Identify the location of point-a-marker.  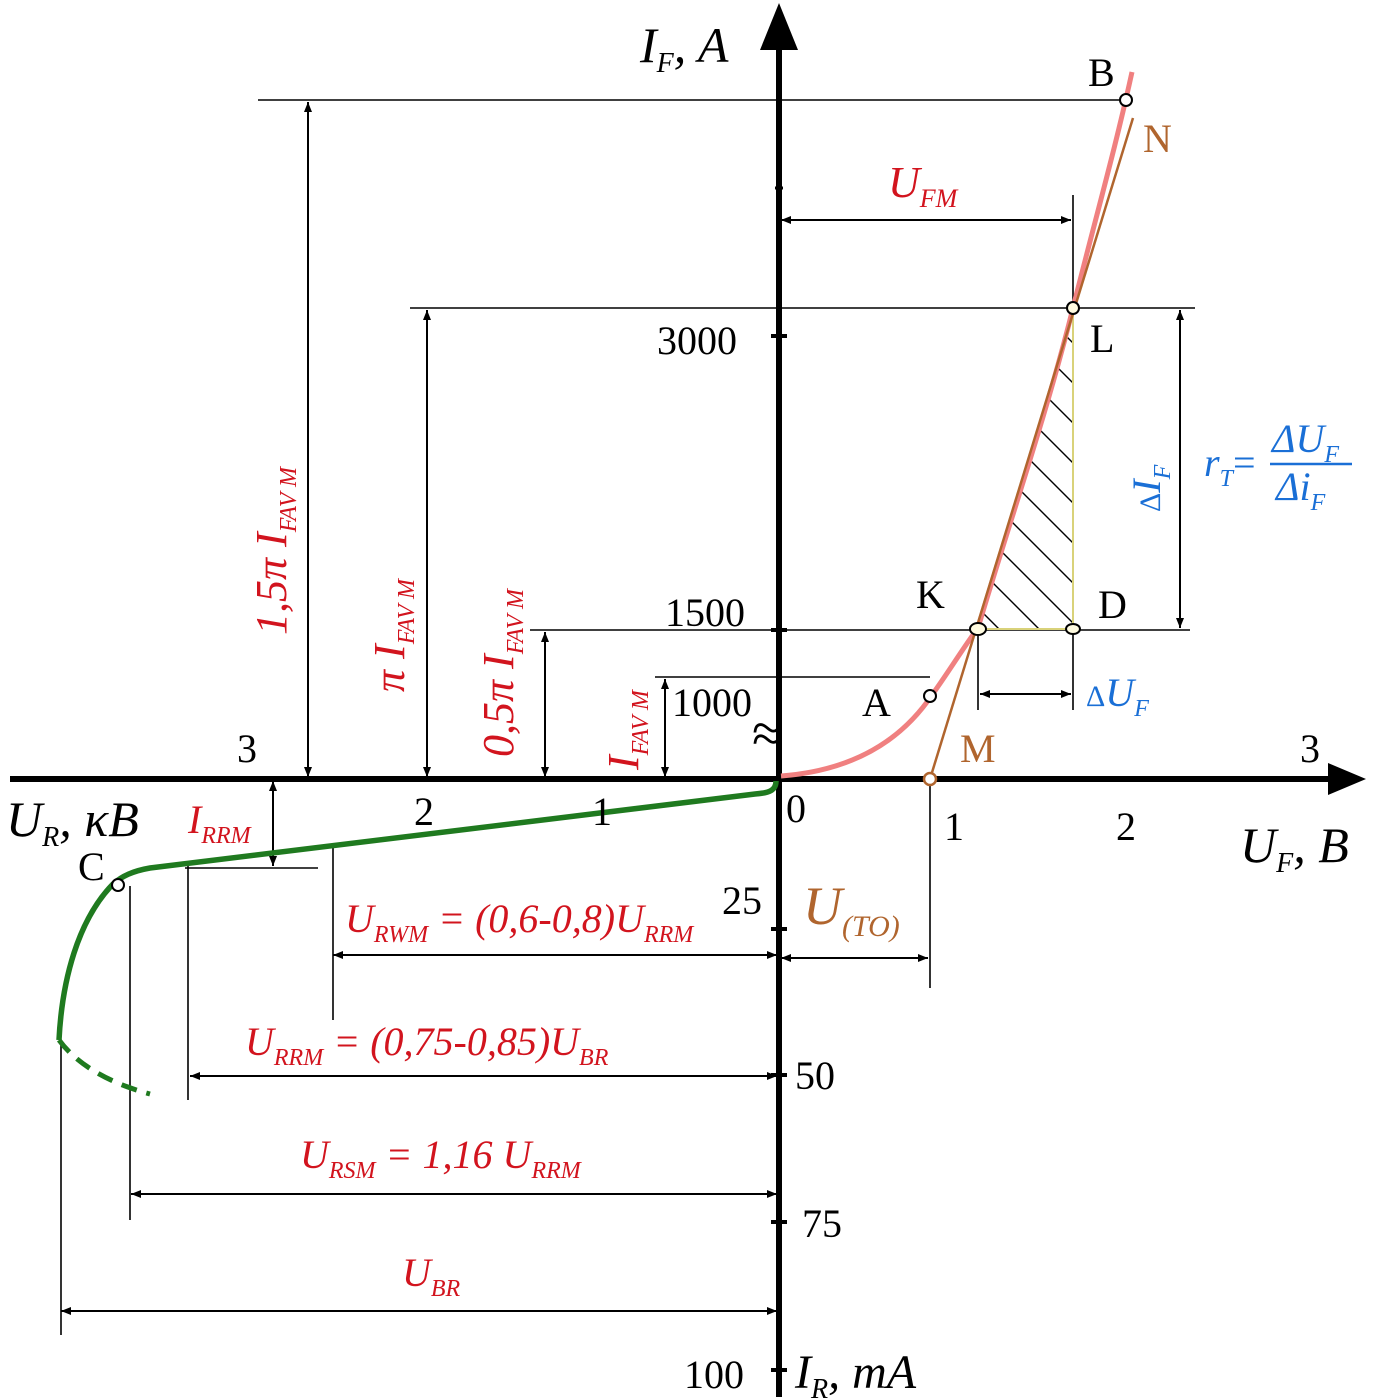
(930, 696).